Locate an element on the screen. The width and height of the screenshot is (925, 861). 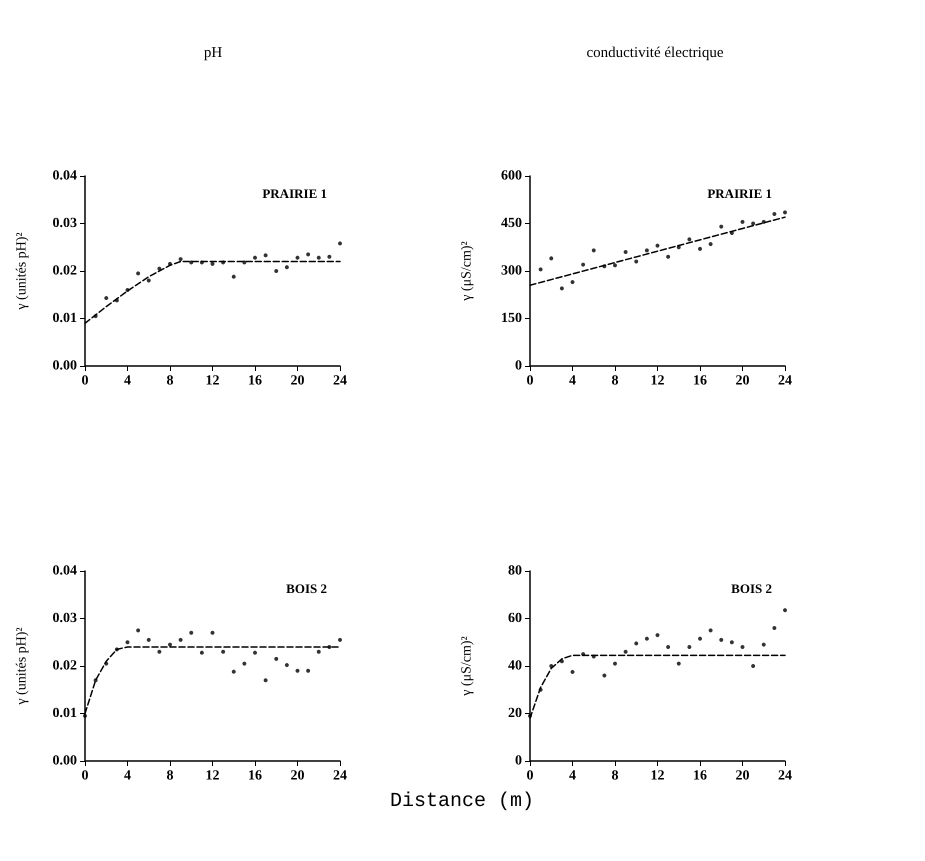
y-tick-label: 600 is located at coordinates (511, 176).